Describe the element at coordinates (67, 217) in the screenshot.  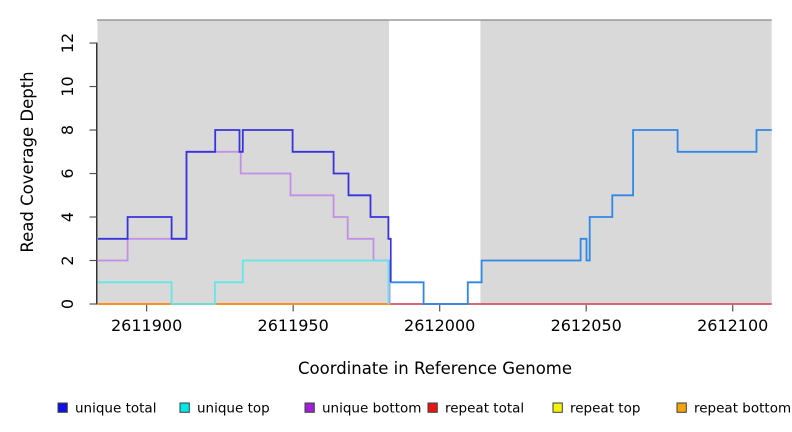
I see `y-tick-label: 4` at that location.